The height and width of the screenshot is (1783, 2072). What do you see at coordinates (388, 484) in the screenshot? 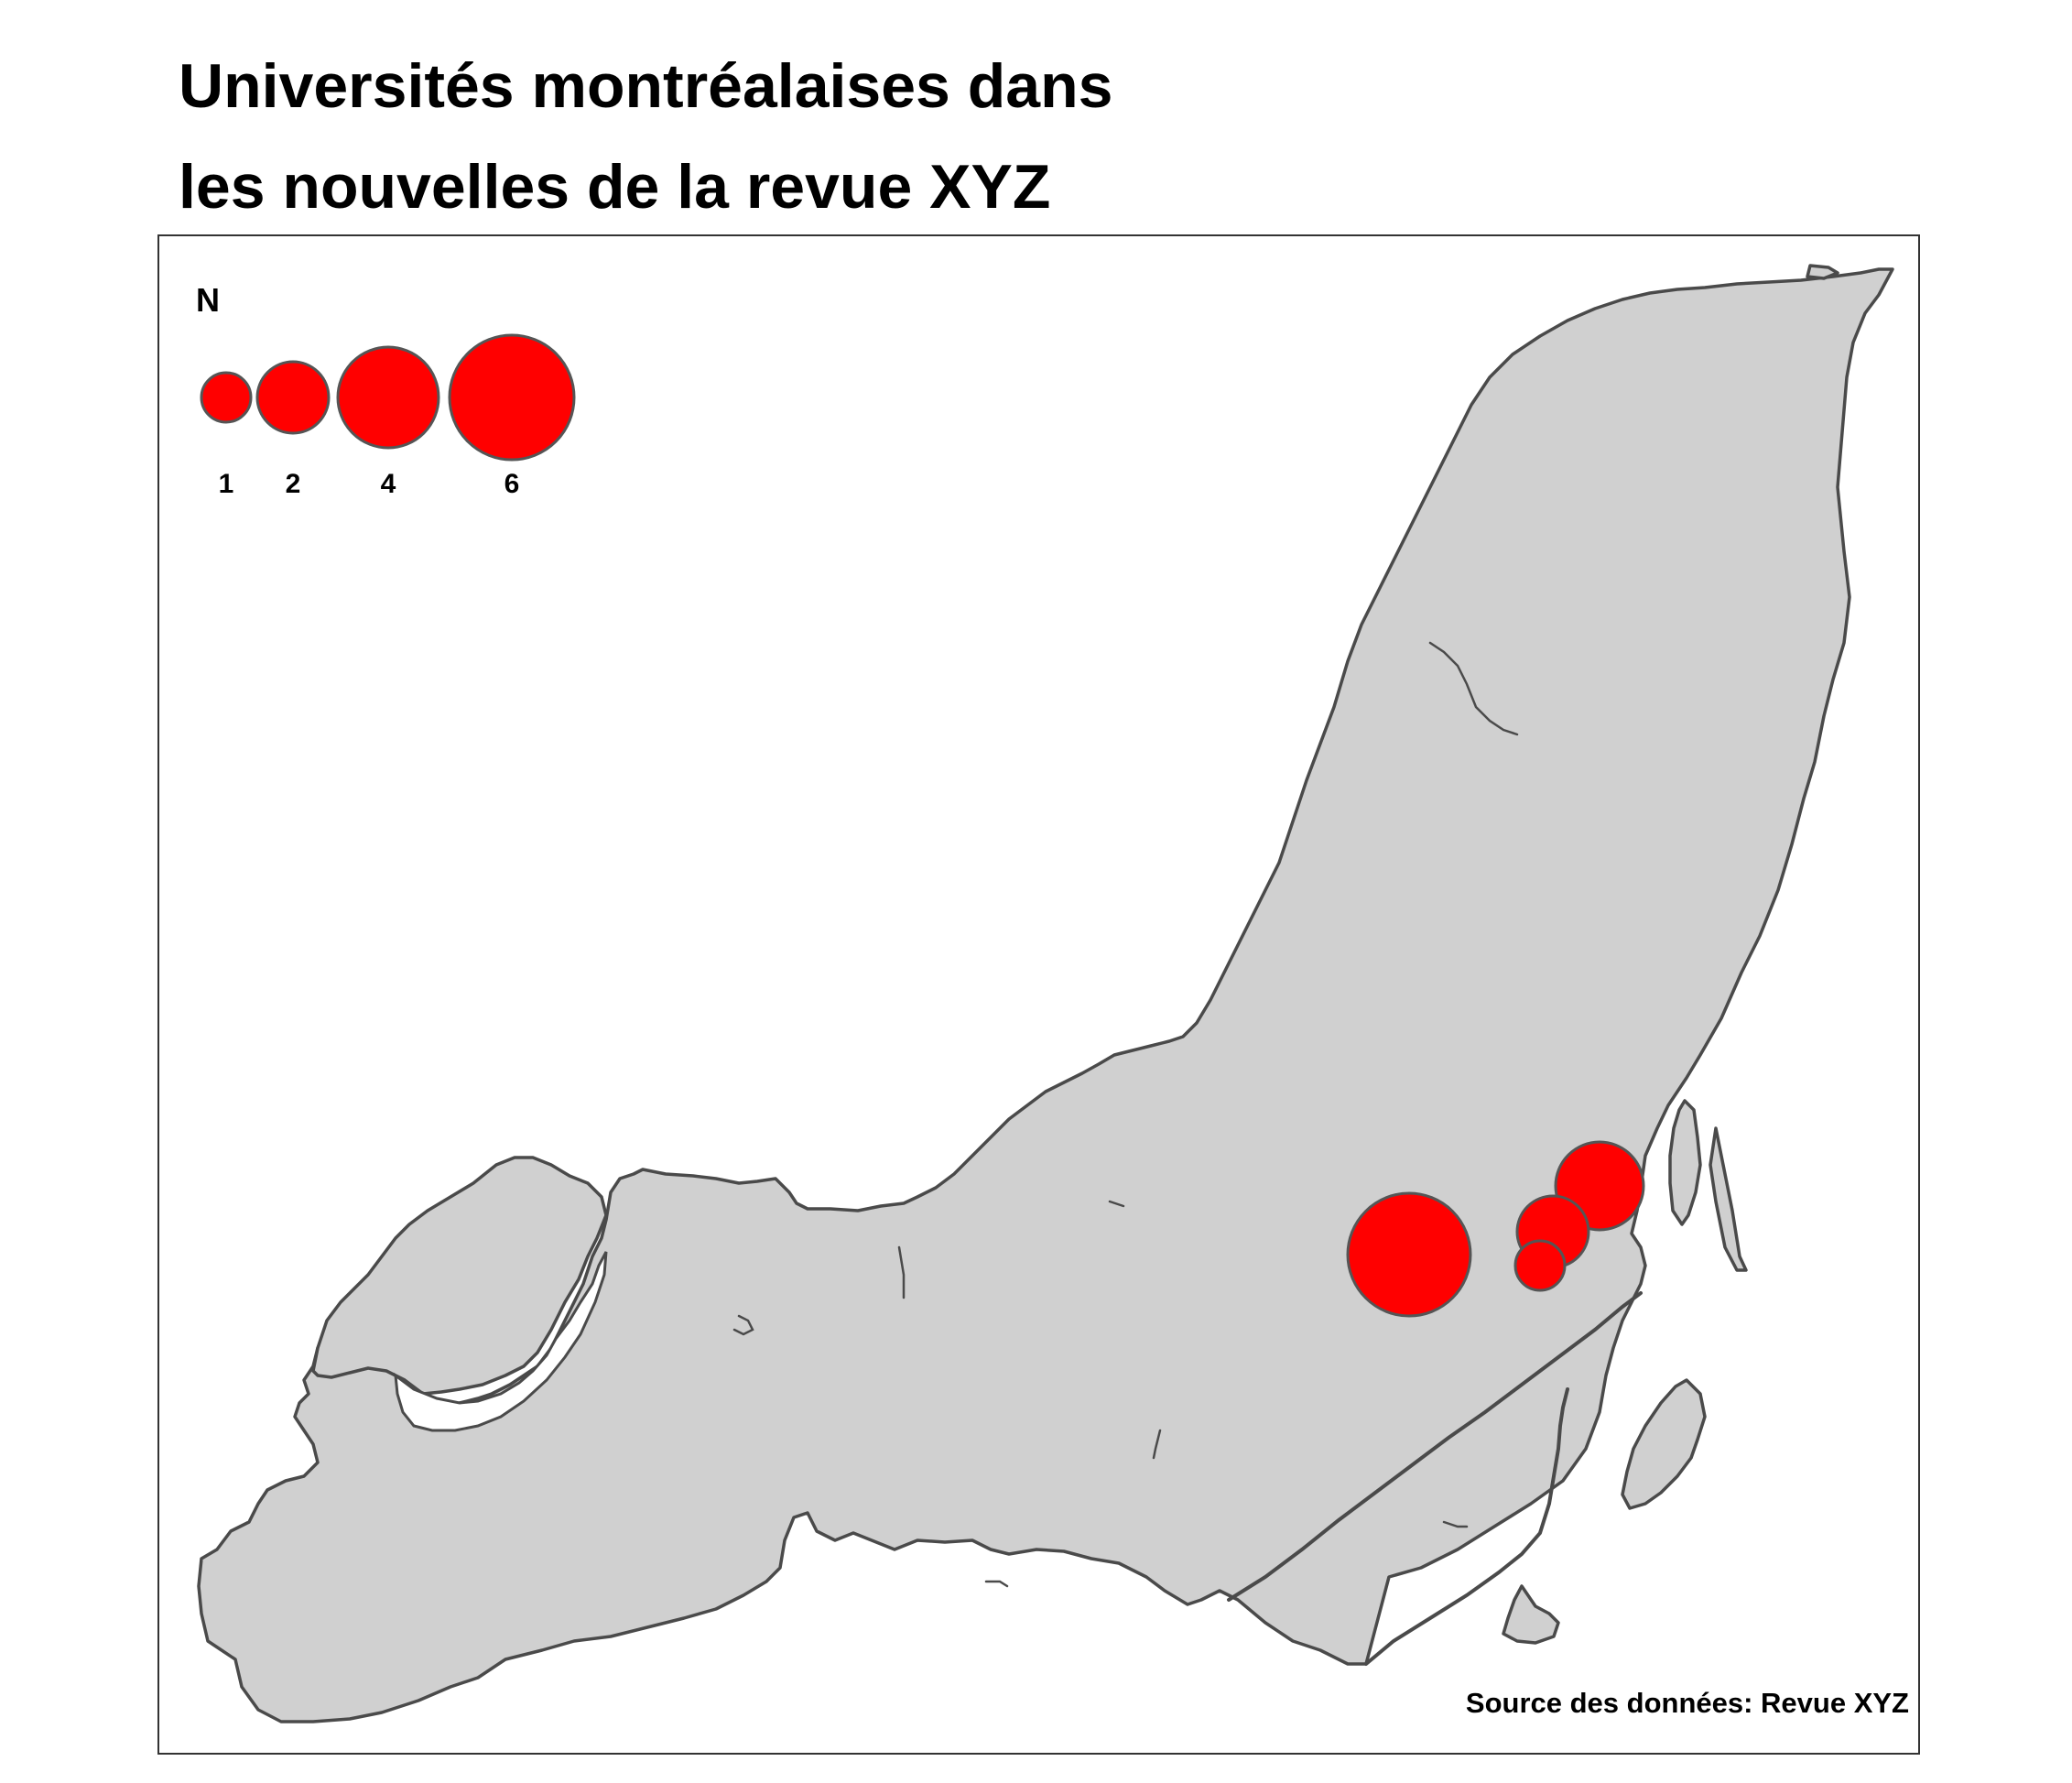
I see `legend-label-4: 4` at bounding box center [388, 484].